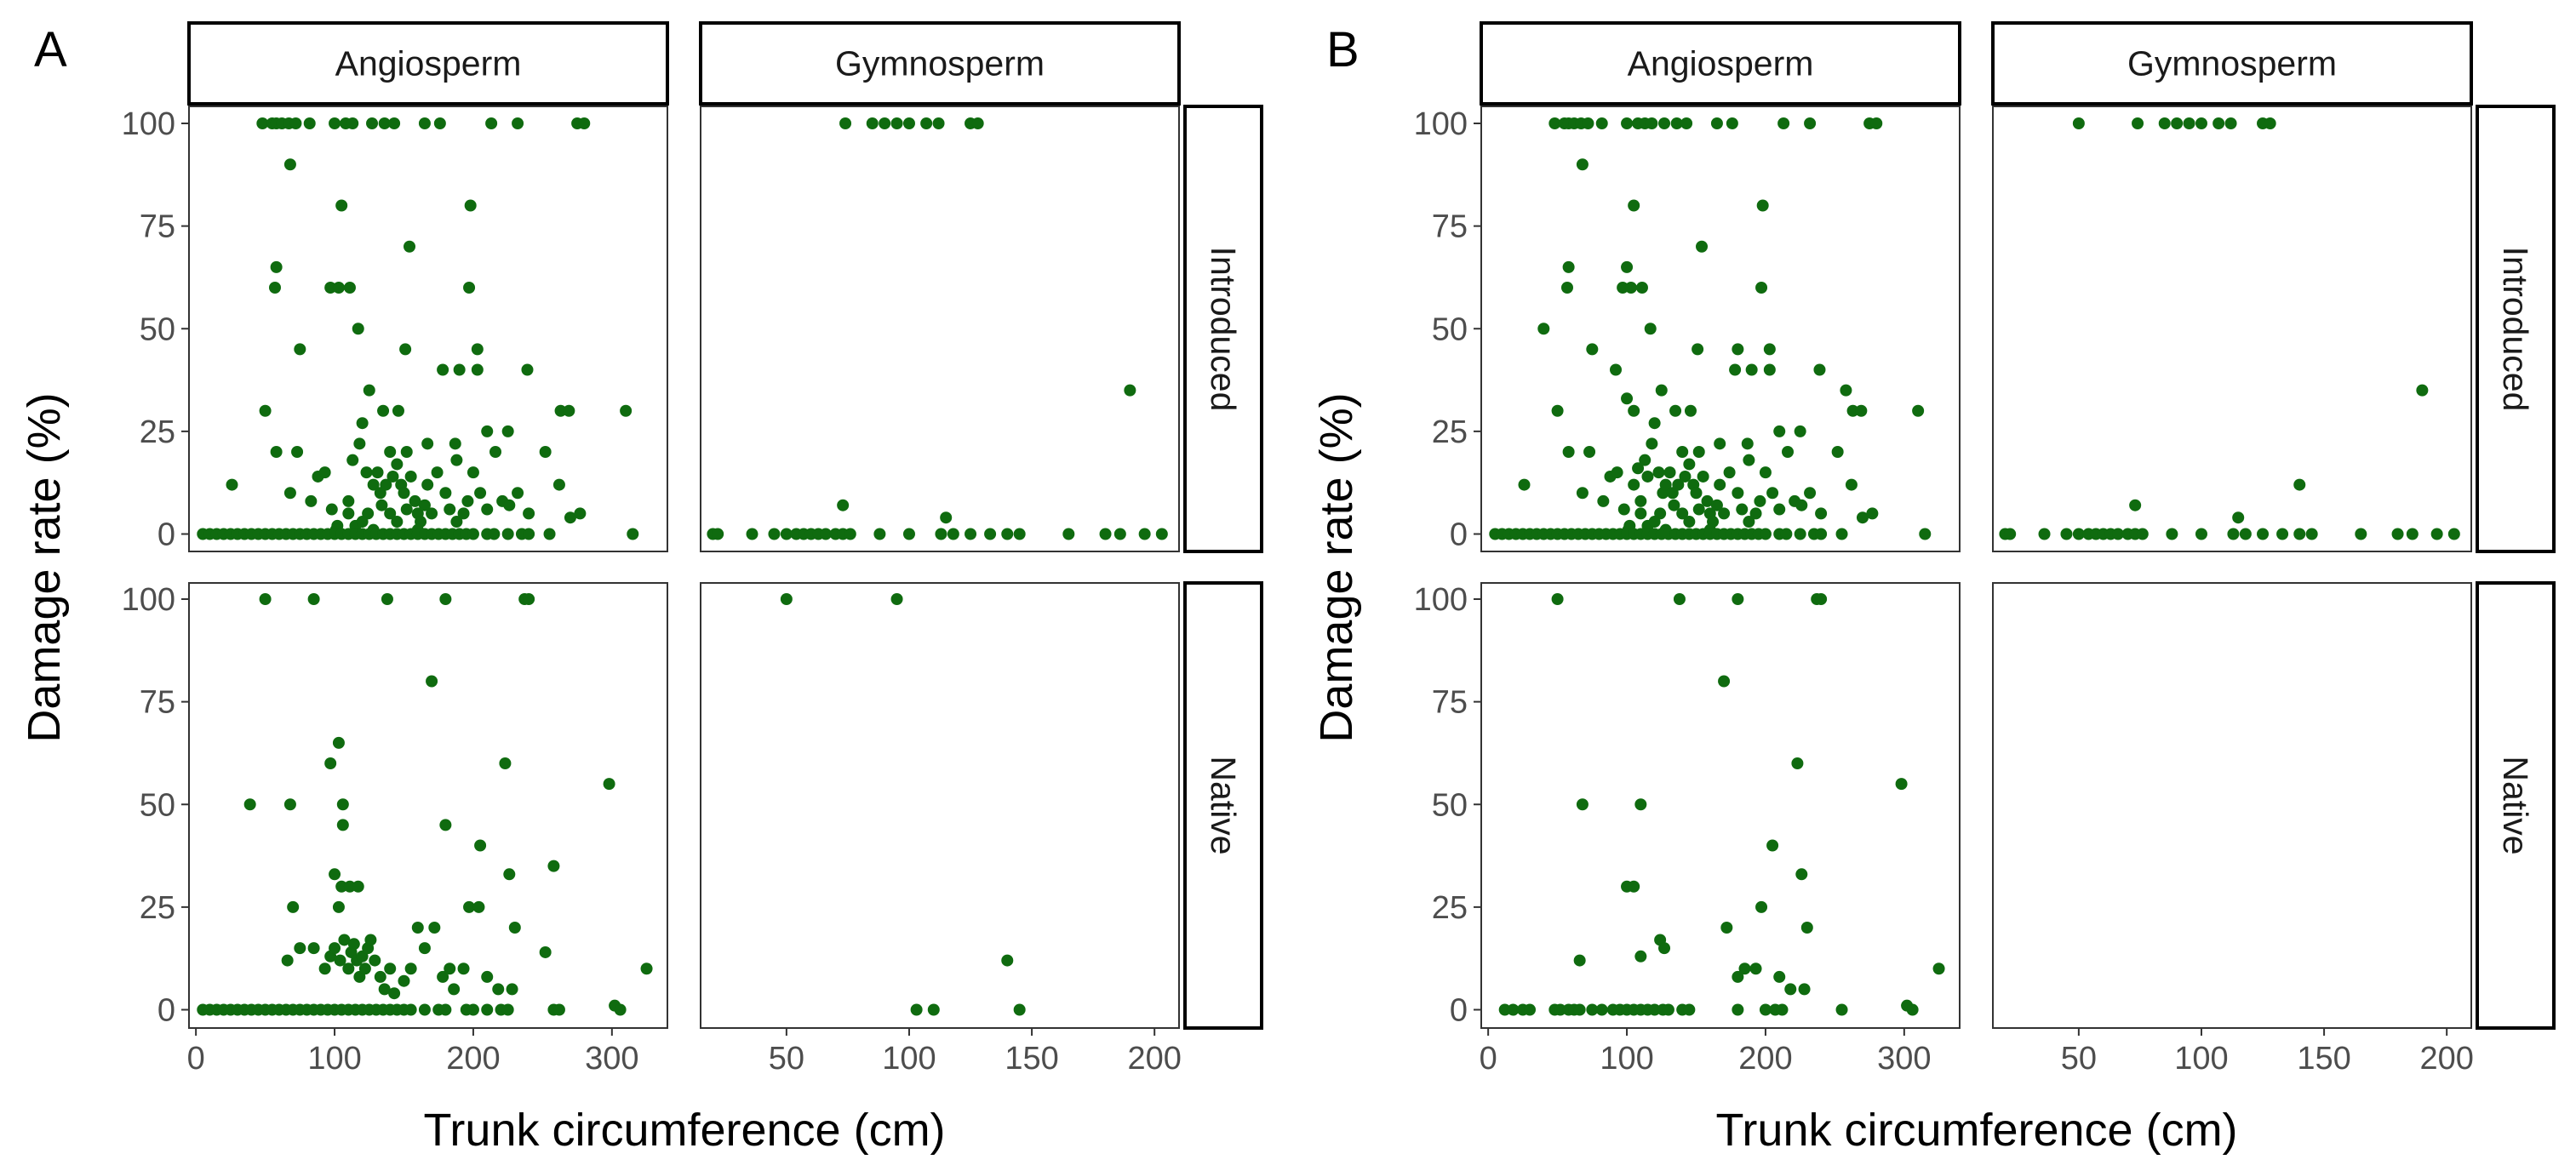 The image size is (2576, 1171). I want to click on y-axis-title: Damage rate (%), so click(45, 567).